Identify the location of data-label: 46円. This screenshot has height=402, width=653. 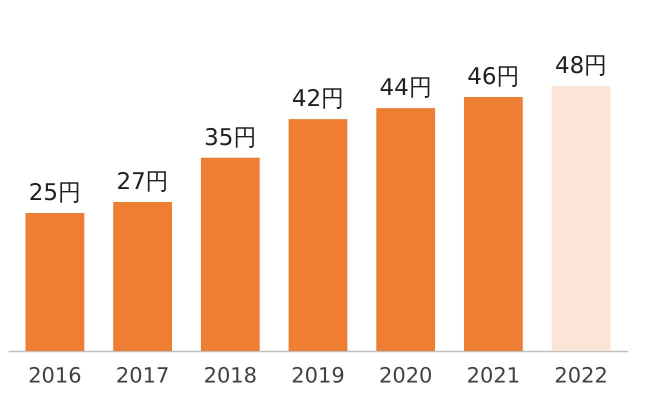
(493, 77).